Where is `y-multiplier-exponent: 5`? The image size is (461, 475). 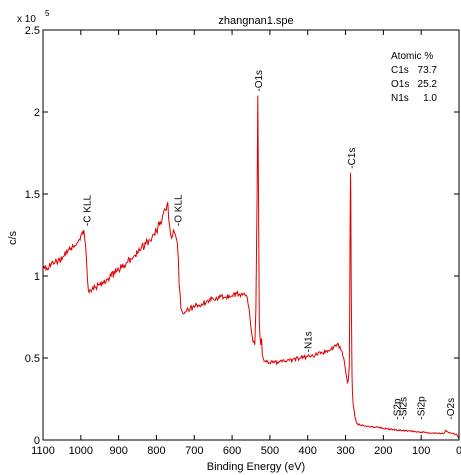
y-multiplier-exponent: 5 is located at coordinates (47, 13).